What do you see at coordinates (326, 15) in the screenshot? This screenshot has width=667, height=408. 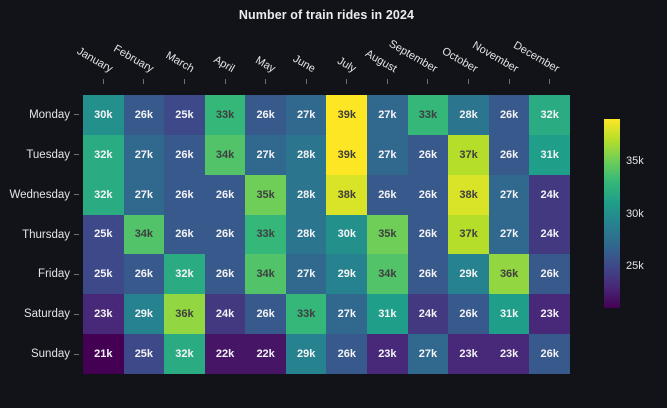 I see `chart-title: Number of train rides in 2024` at bounding box center [326, 15].